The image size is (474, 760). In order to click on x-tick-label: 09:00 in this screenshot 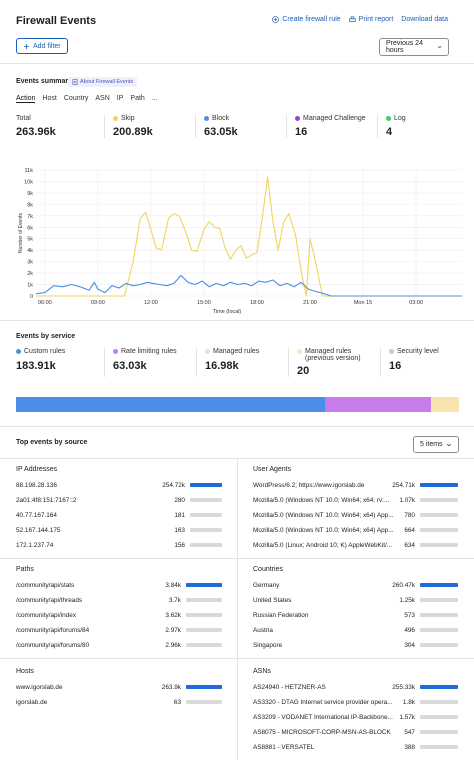, I will do `click(98, 303)`.